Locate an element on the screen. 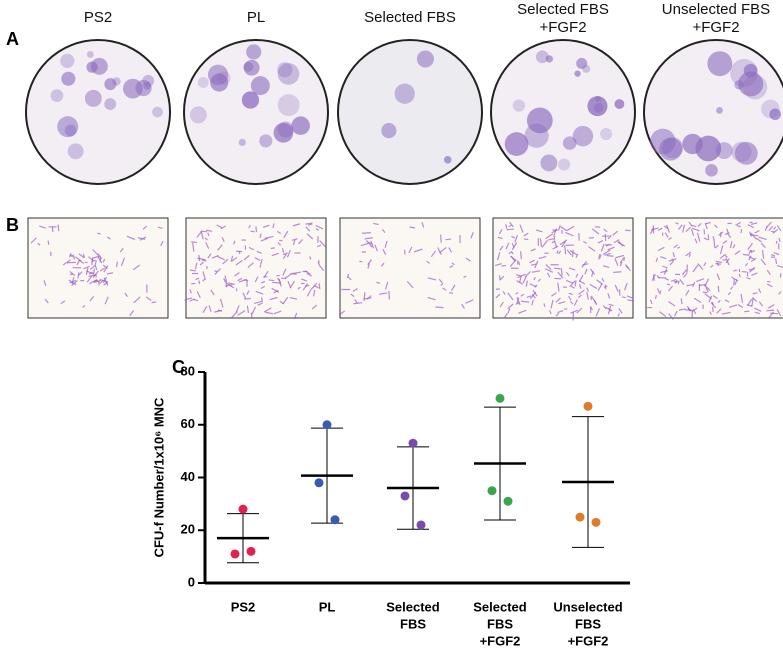 Image resolution: width=783 pixels, height=654 pixels. x-tick-label: FBS is located at coordinates (588, 623).